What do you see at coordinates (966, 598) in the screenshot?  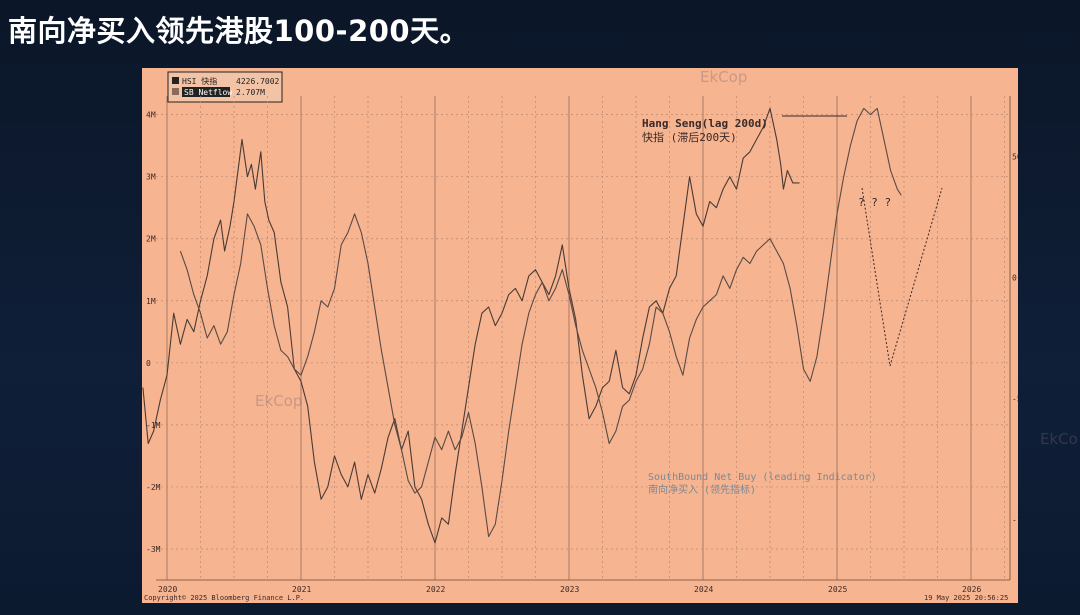 I see `footer-timestamp: 19 May 2025 20:56:25` at bounding box center [966, 598].